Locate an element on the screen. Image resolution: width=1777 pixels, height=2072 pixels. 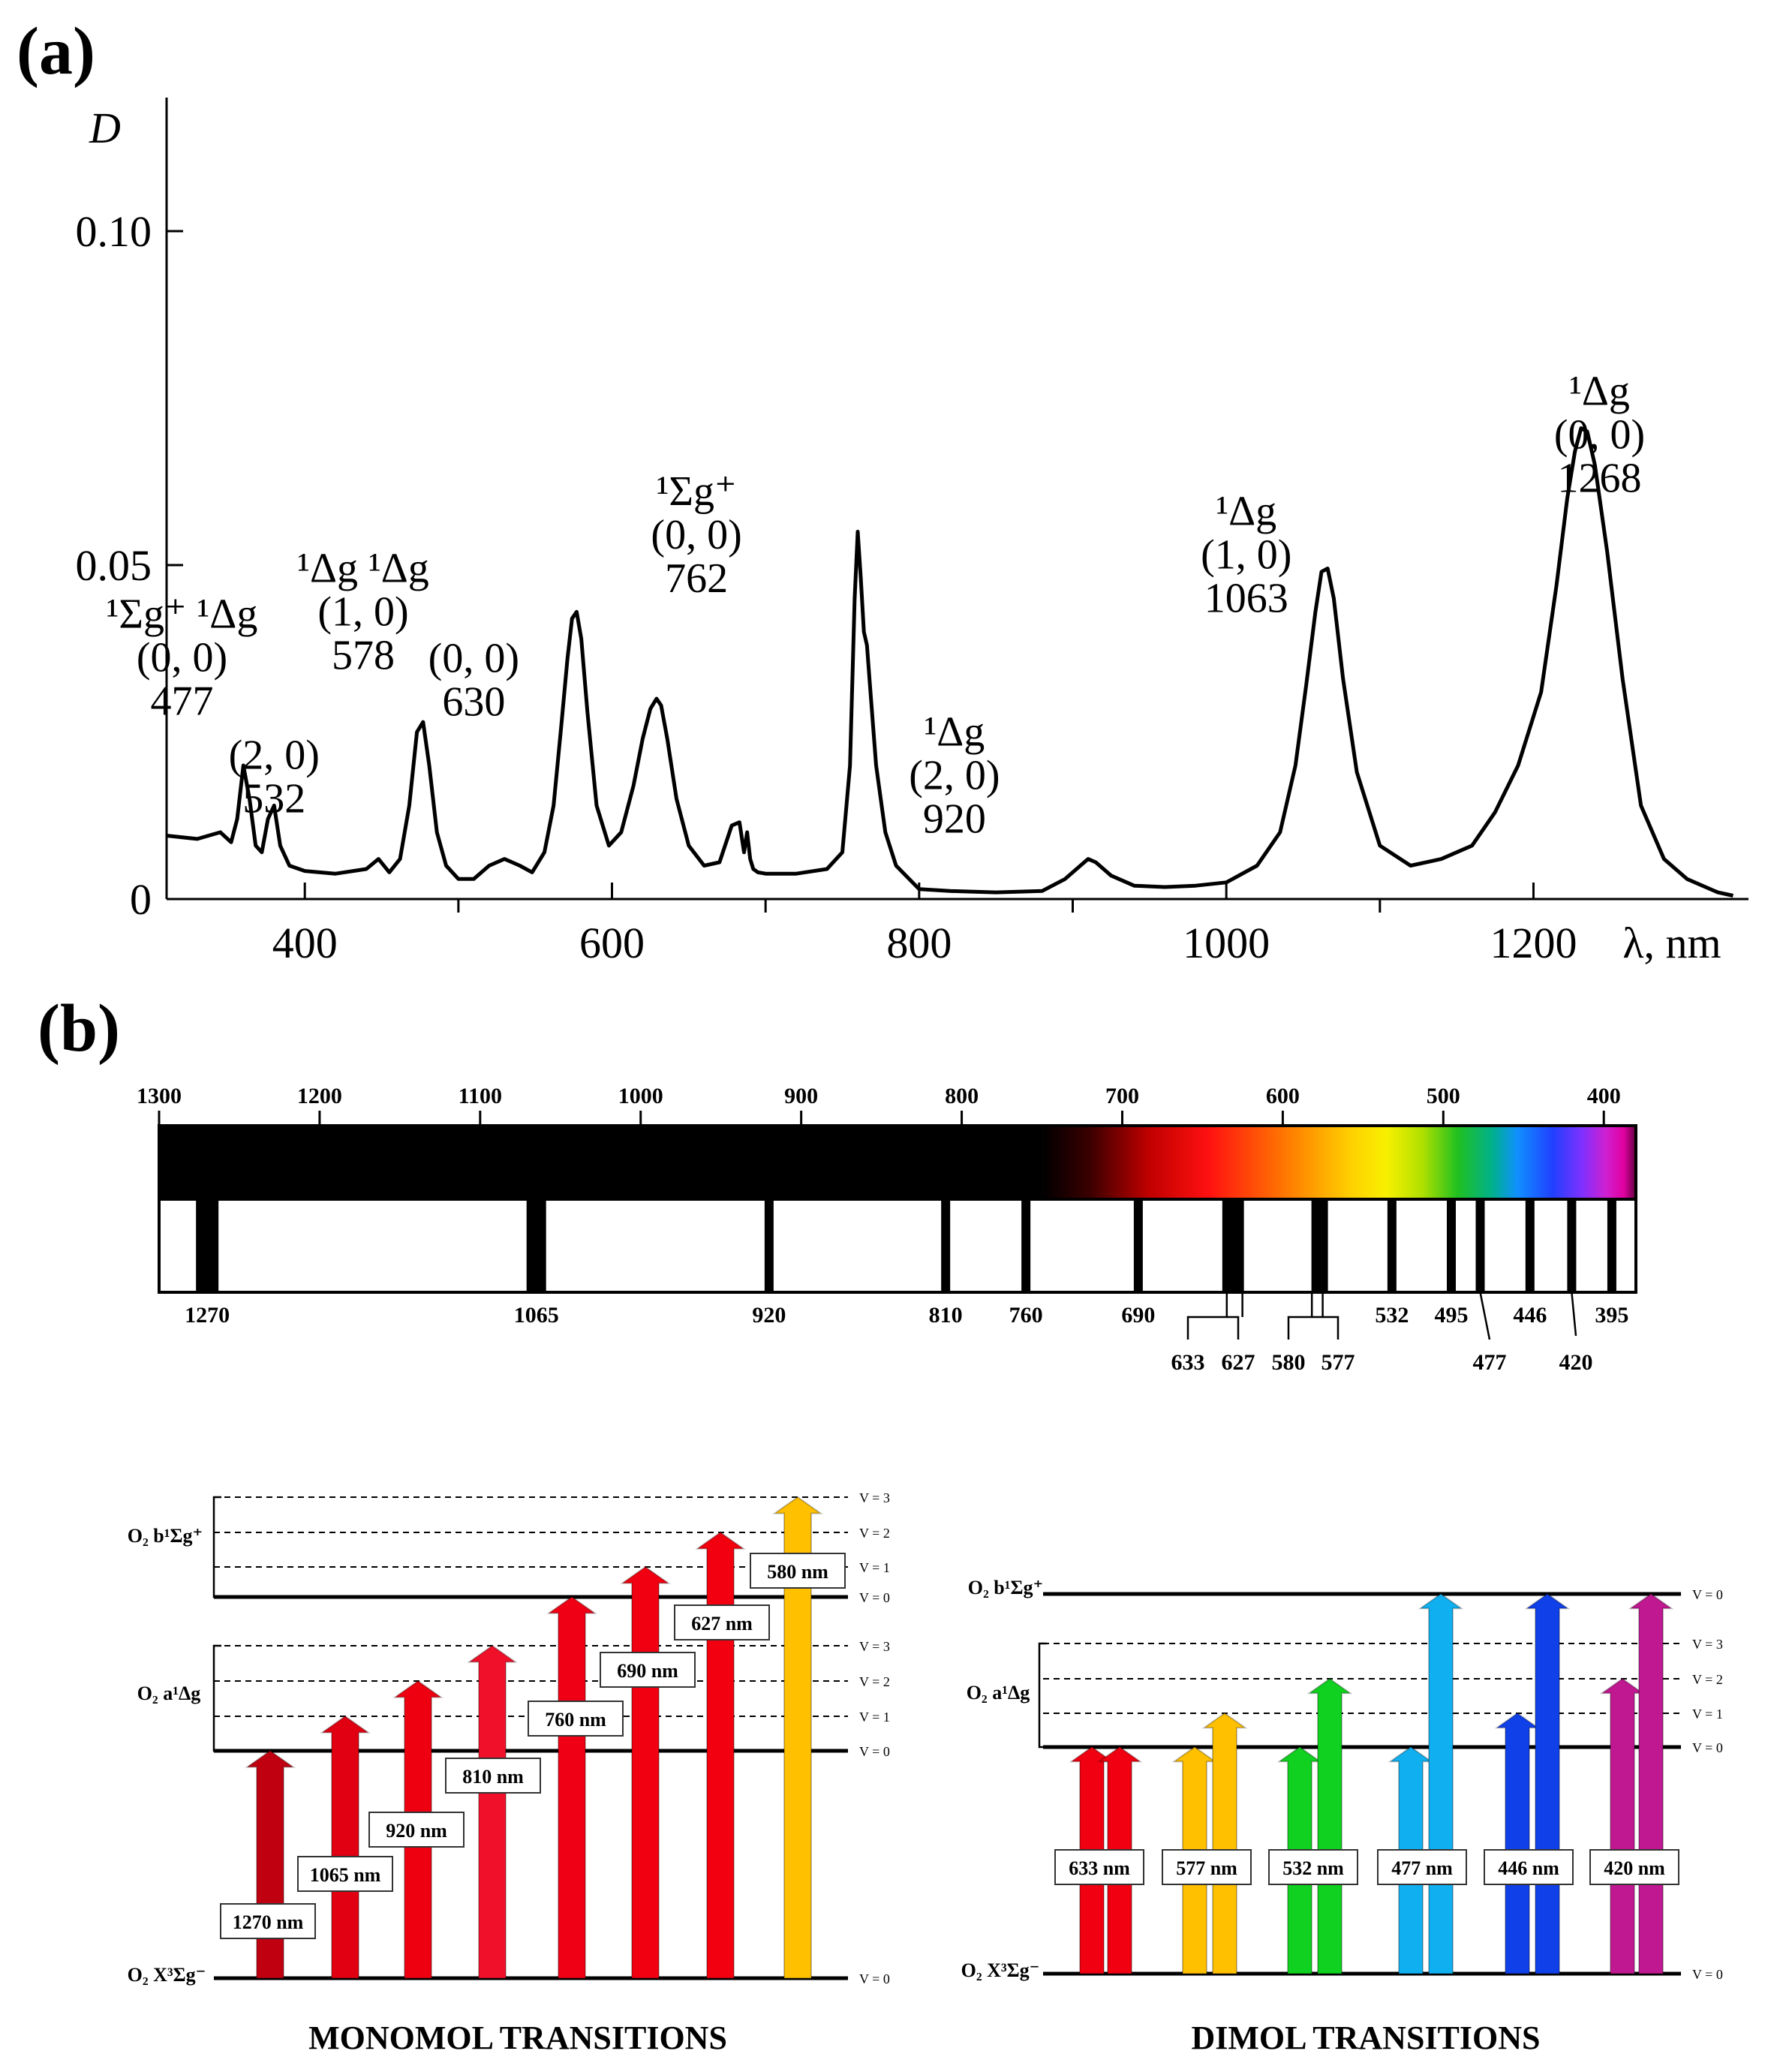
wavelength-label: 580 nm is located at coordinates (797, 1572).